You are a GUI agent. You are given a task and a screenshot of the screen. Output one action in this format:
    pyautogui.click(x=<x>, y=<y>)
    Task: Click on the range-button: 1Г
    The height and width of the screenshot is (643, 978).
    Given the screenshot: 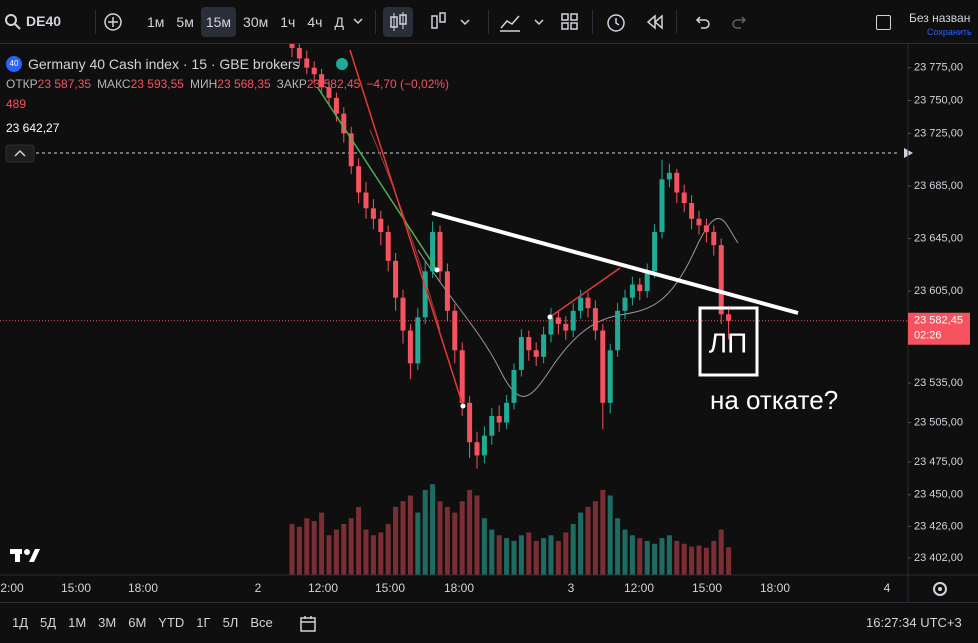 What is the action you would take?
    pyautogui.click(x=203, y=622)
    